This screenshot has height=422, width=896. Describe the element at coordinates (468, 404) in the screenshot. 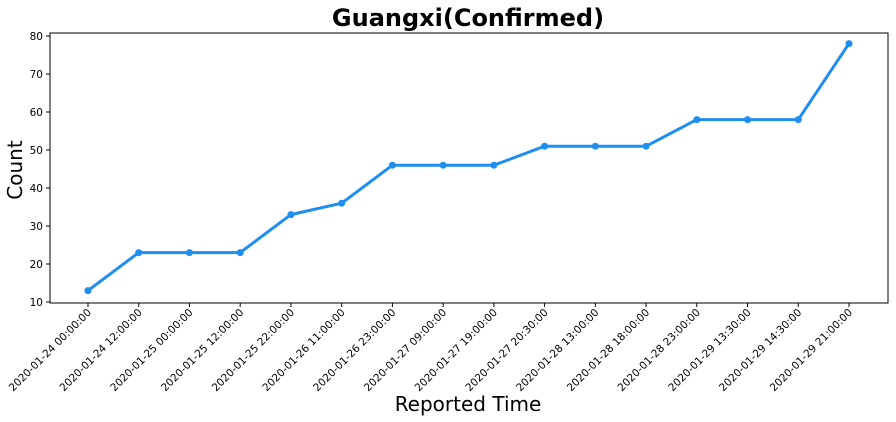

I see `x-axis-label: Reported Time` at that location.